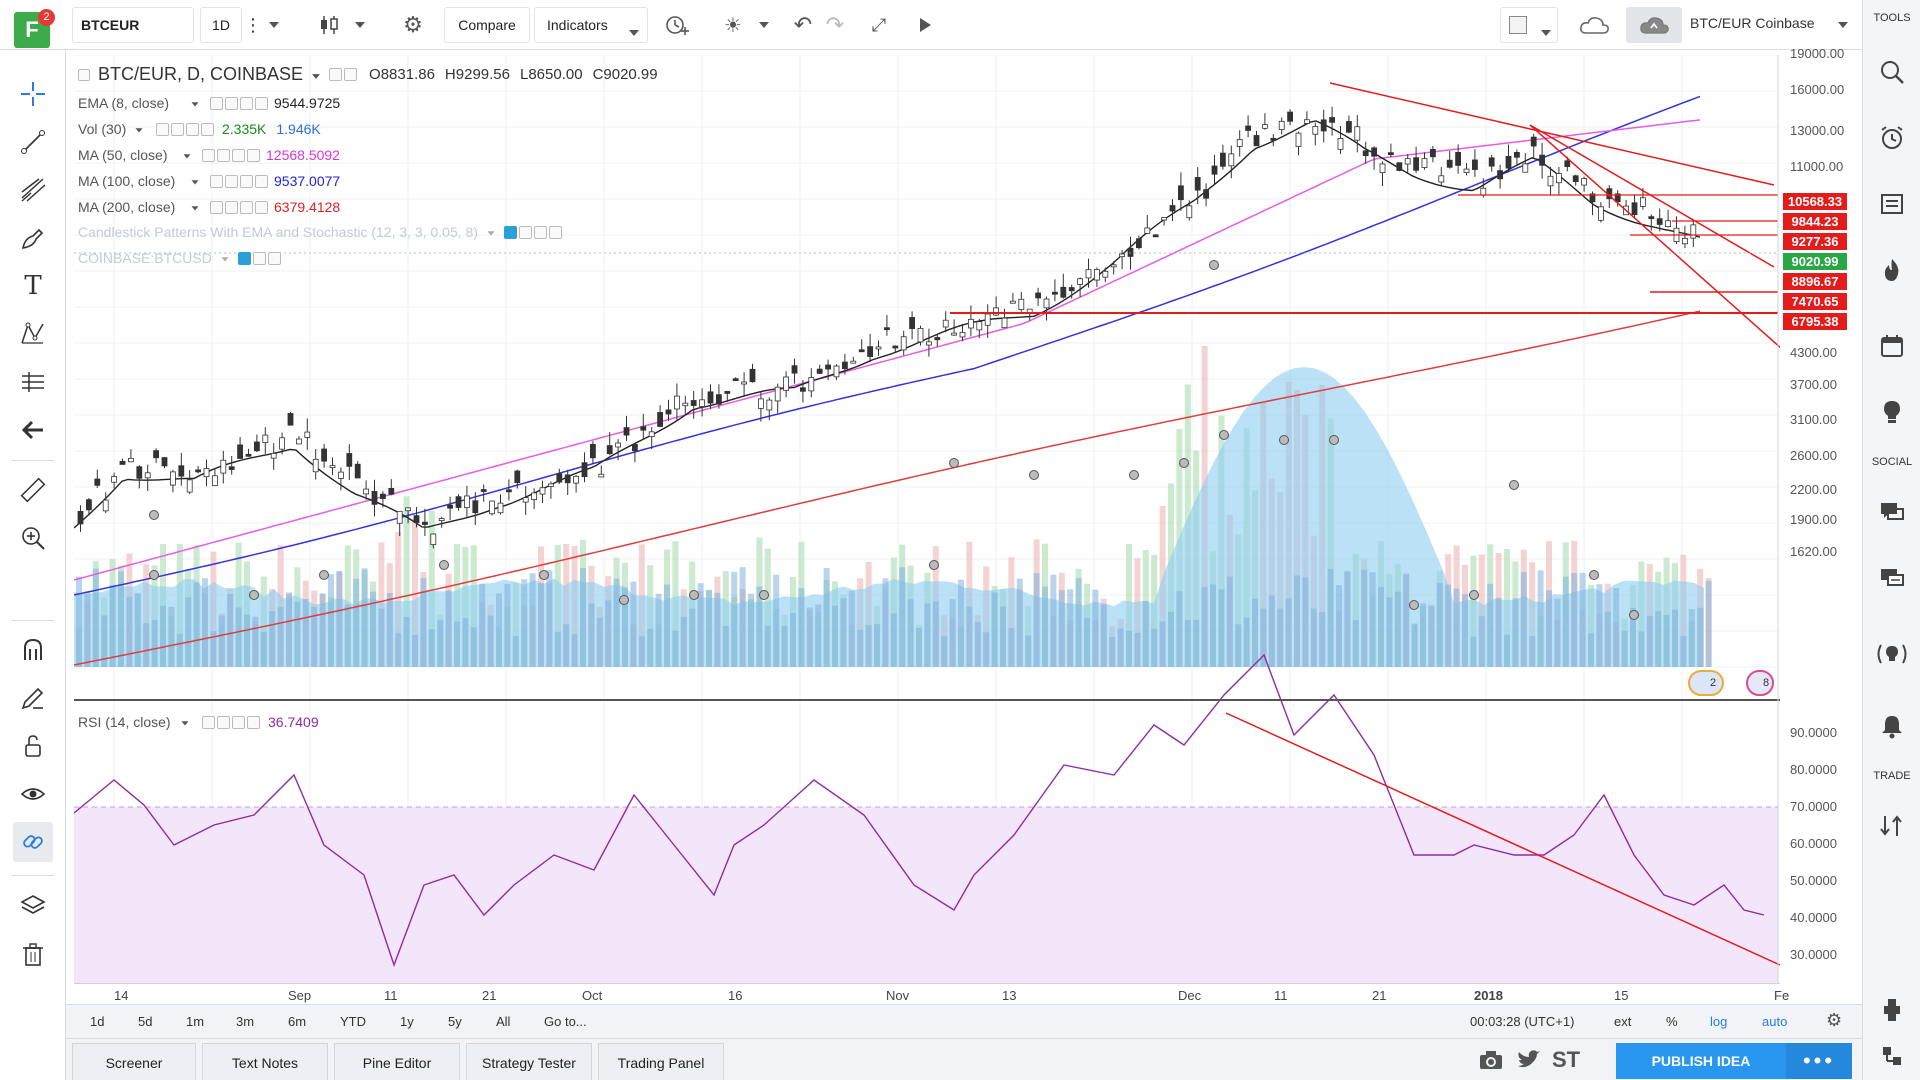 The image size is (1920, 1080). I want to click on brush-icon, so click(33, 238).